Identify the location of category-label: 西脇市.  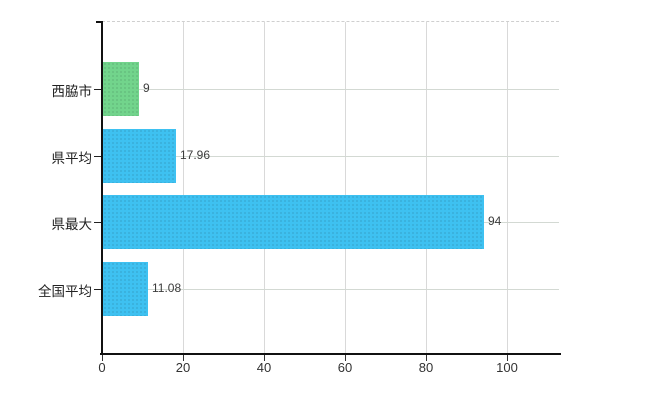
(72, 91).